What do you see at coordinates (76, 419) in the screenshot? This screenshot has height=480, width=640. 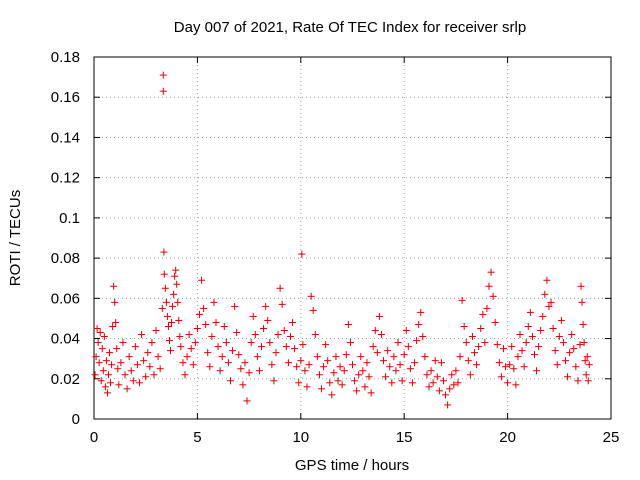 I see `y-tick-label: 0` at bounding box center [76, 419].